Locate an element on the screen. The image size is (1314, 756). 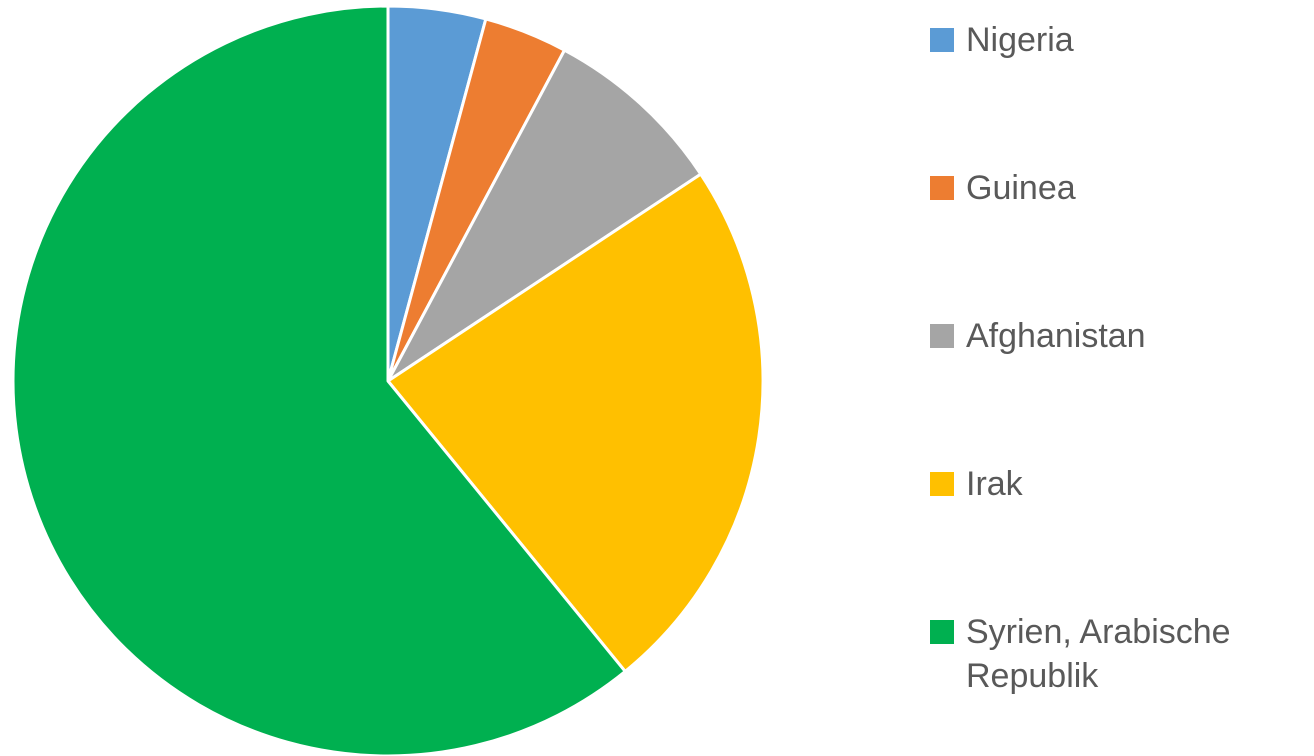
legend-label: Syrien, Arabische Republik is located at coordinates (1098, 654).